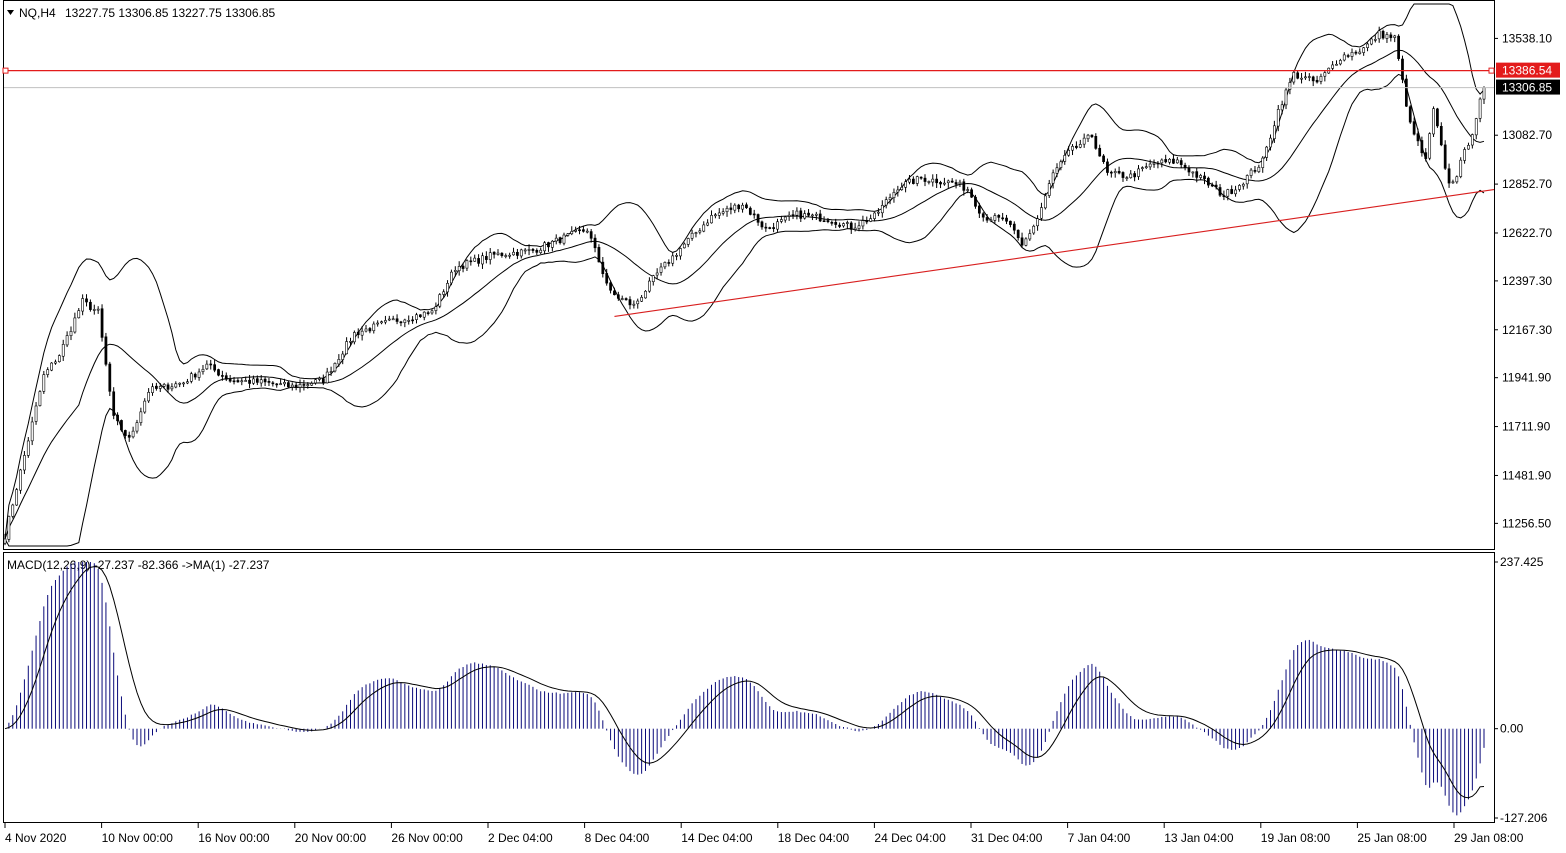  What do you see at coordinates (1527, 135) in the screenshot?
I see `price-tick-label: 13082.70` at bounding box center [1527, 135].